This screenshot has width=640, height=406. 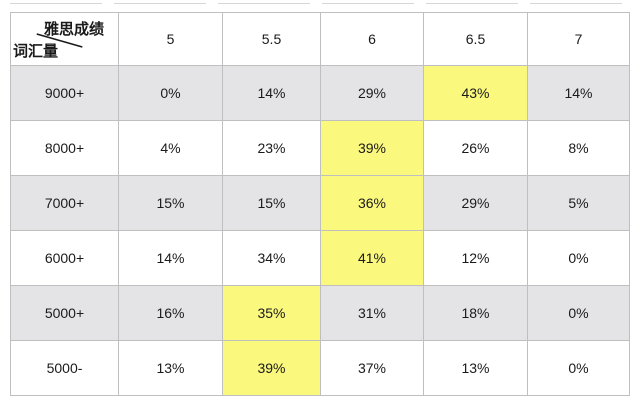 I want to click on row-label-cell: 5000-, so click(x=64, y=368).